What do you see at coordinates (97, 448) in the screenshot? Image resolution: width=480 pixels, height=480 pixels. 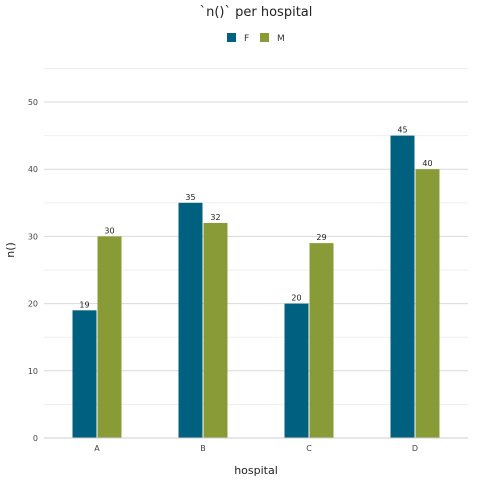 I see `x-tick-label: A` at bounding box center [97, 448].